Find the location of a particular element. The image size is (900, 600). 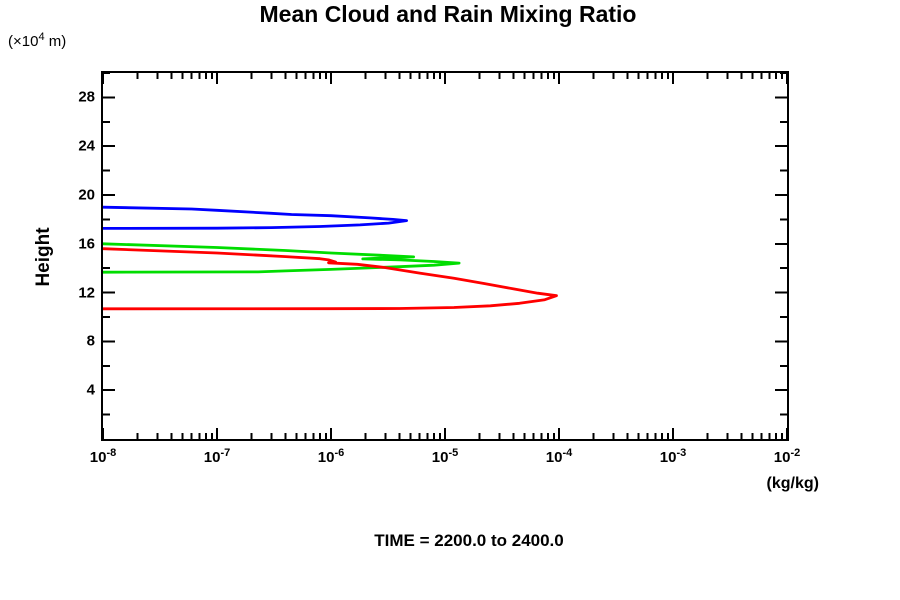

x-axis-unit-label: (kg/kg) is located at coordinates (792, 483).